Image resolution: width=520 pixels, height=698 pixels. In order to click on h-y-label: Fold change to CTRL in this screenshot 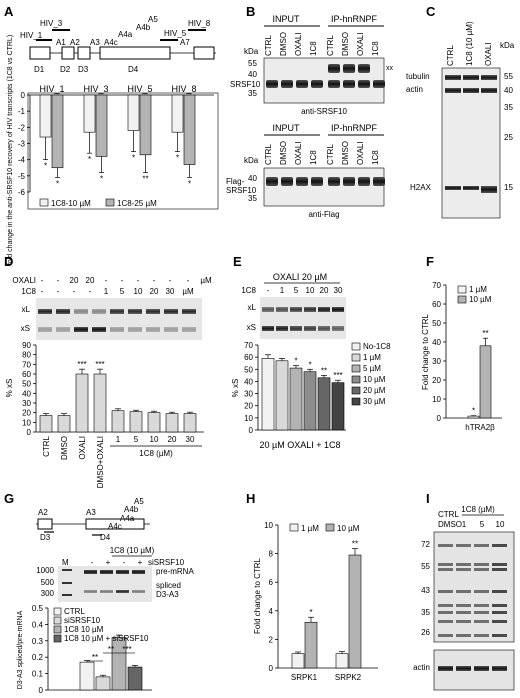, I will do `click(257, 595)`.